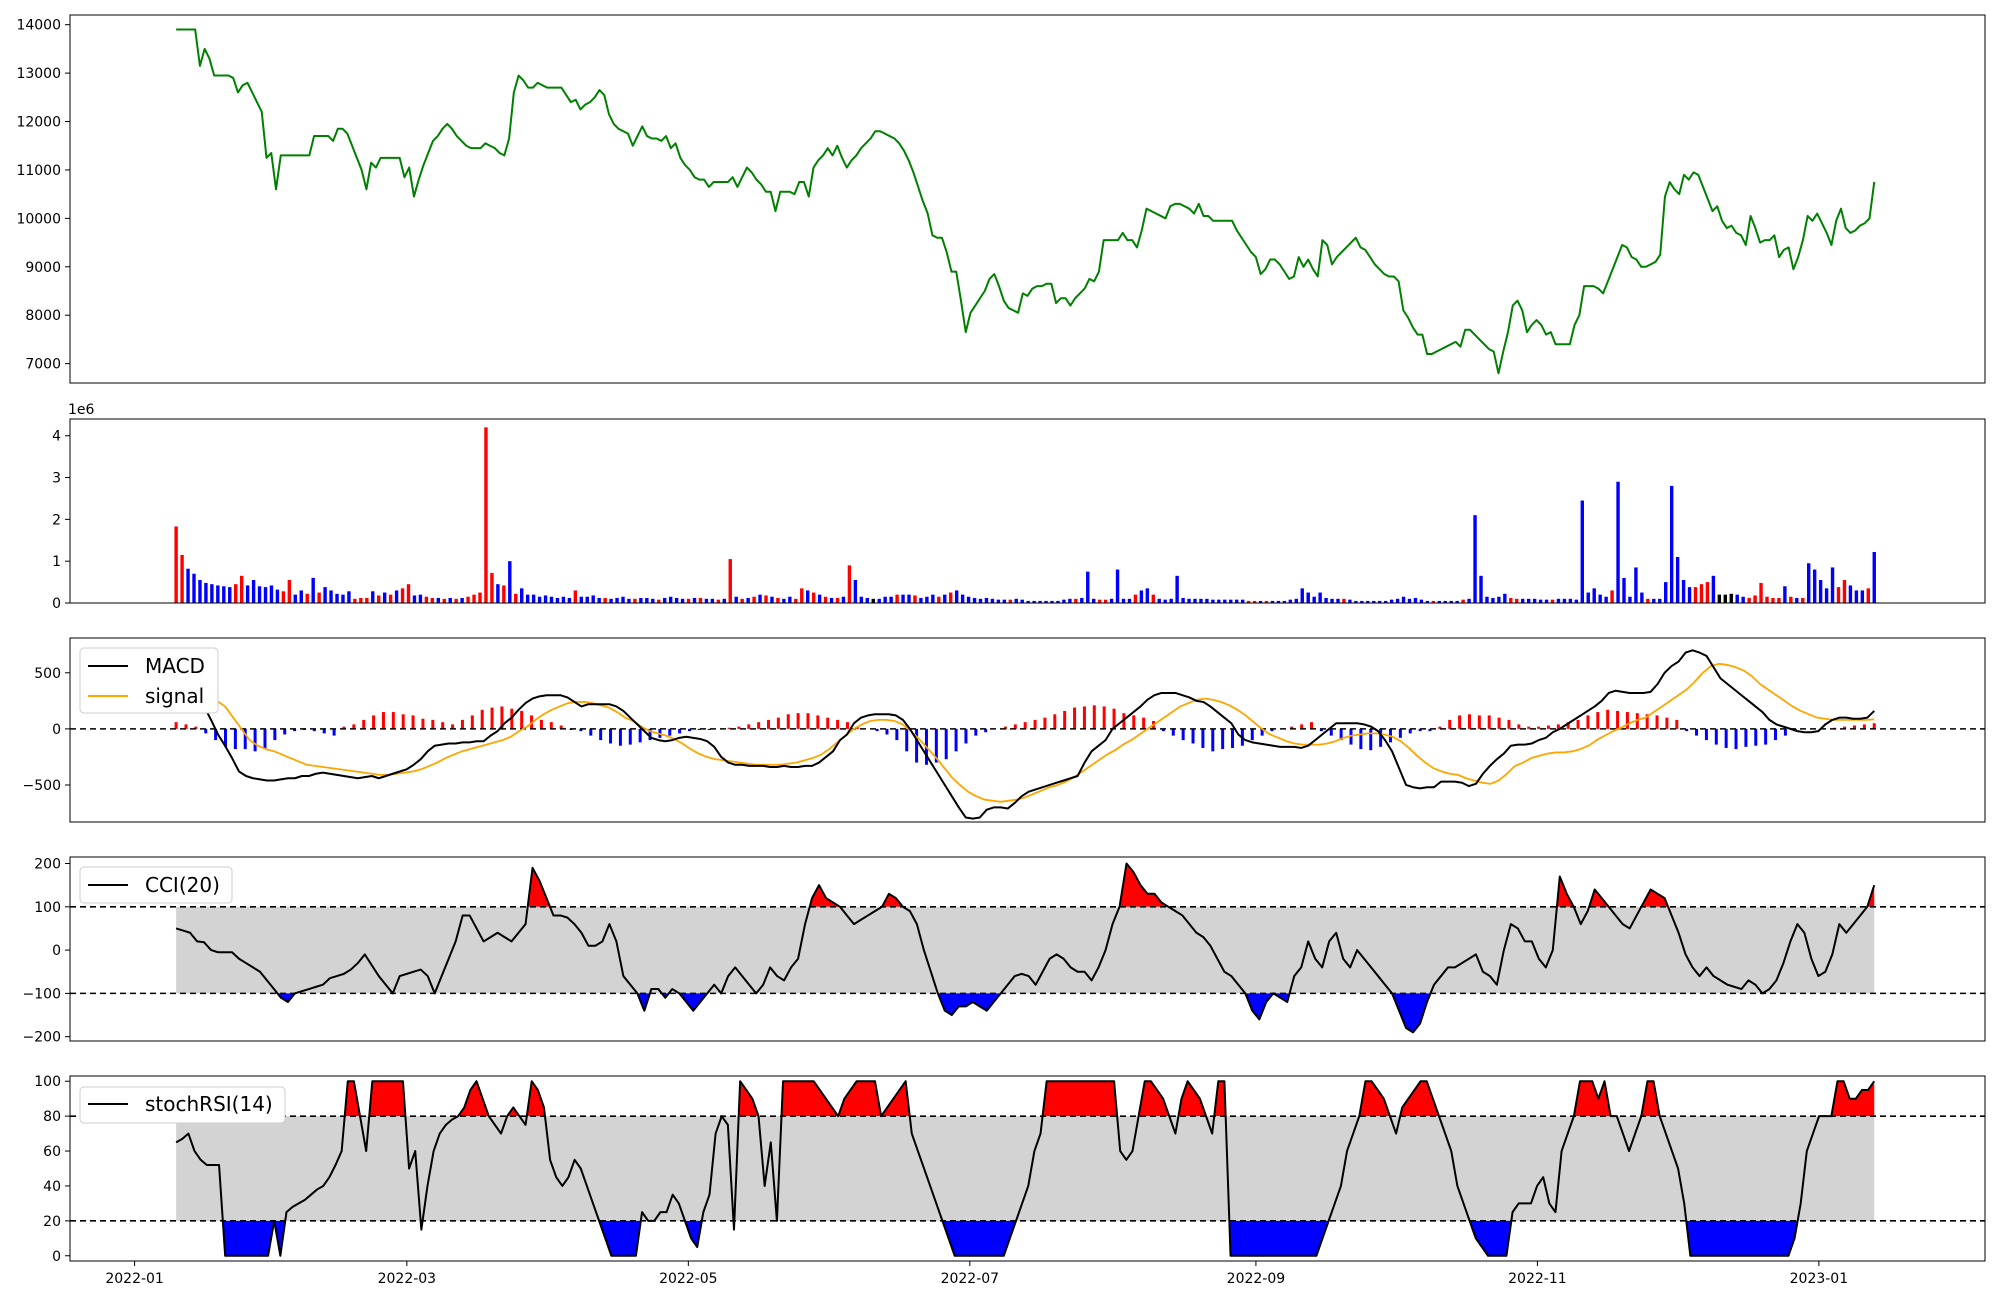 The width and height of the screenshot is (2000, 1300). What do you see at coordinates (182, 1105) in the screenshot?
I see `legend-stochrsi: stochRSI(14)` at bounding box center [182, 1105].